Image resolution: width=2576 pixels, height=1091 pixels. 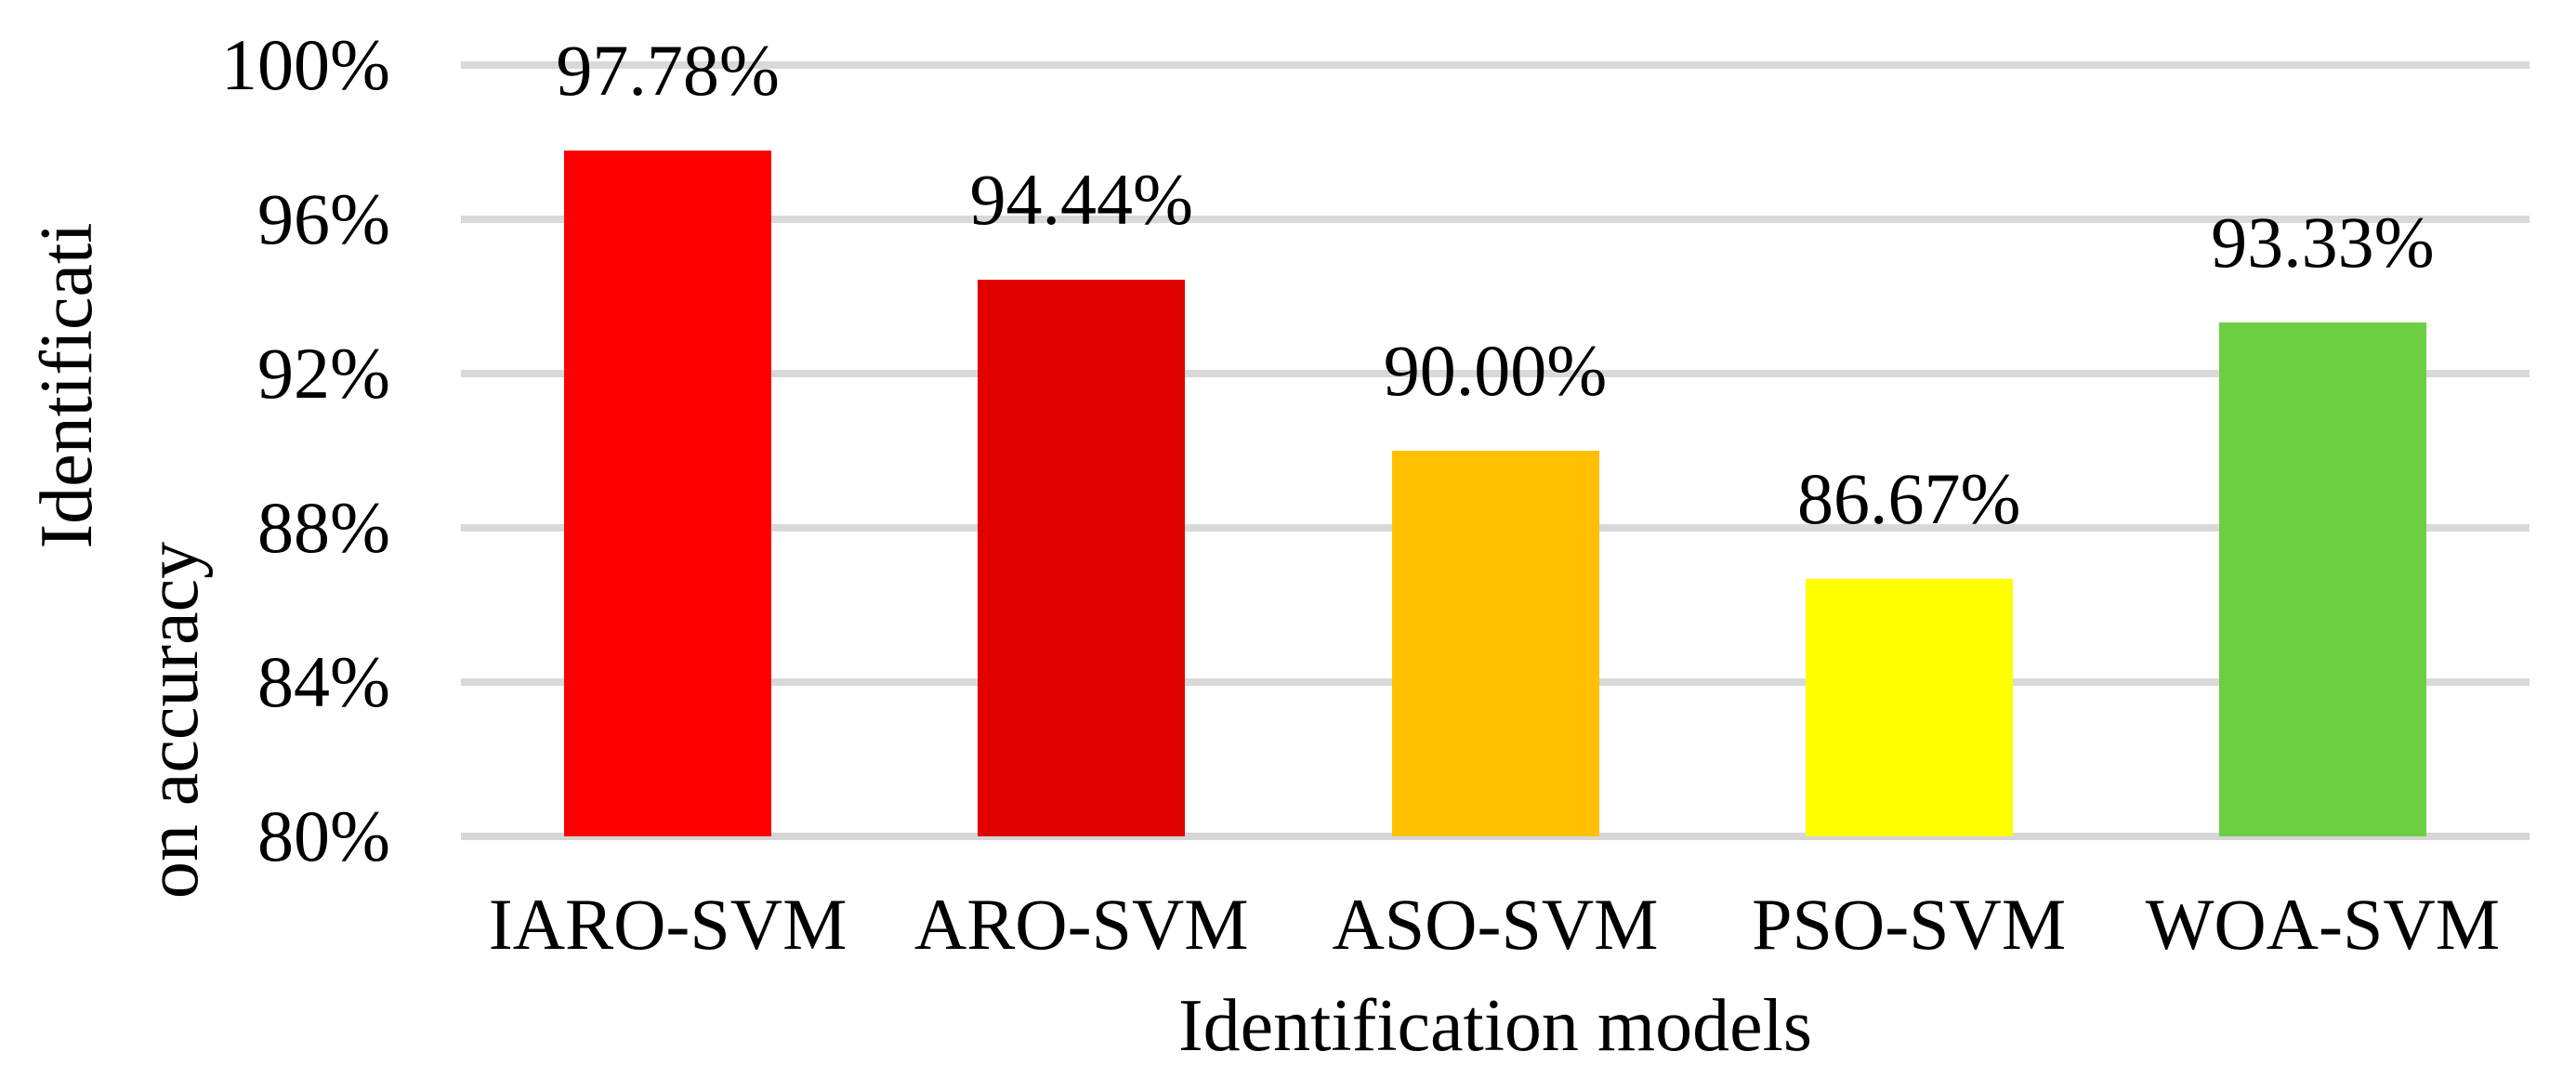 I want to click on x-axis-line, so click(x=1495, y=836).